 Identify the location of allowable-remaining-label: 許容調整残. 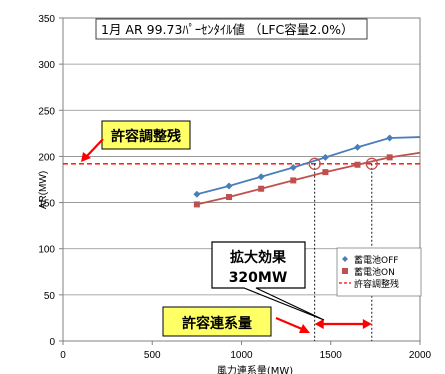
(146, 136).